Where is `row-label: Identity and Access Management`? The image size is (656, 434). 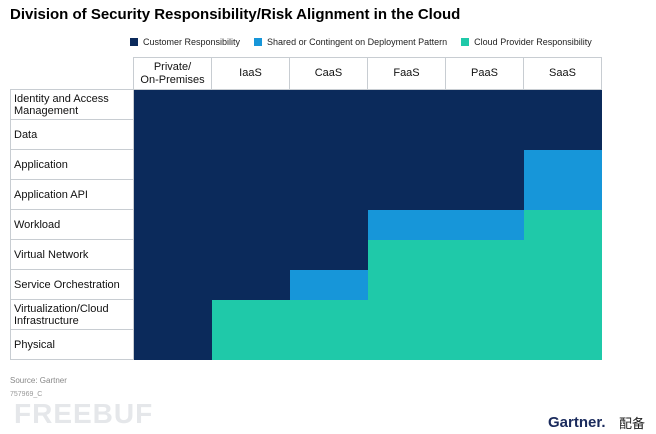
row-label: Identity and Access Management is located at coordinates (72, 104).